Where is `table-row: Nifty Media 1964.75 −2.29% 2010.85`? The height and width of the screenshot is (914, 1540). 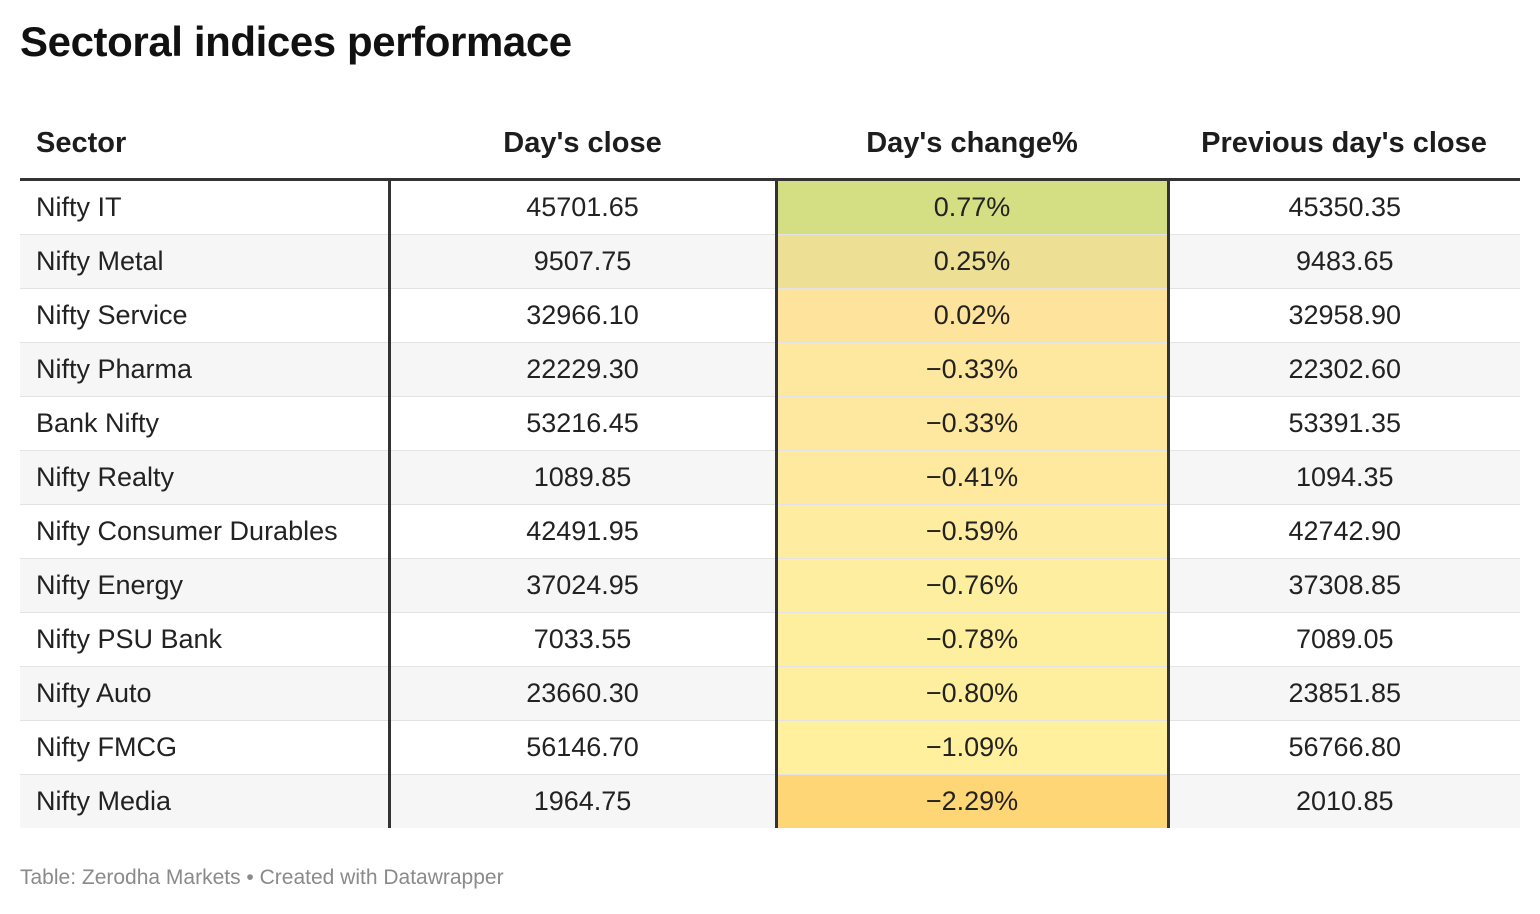 table-row: Nifty Media 1964.75 −2.29% 2010.85 is located at coordinates (770, 801).